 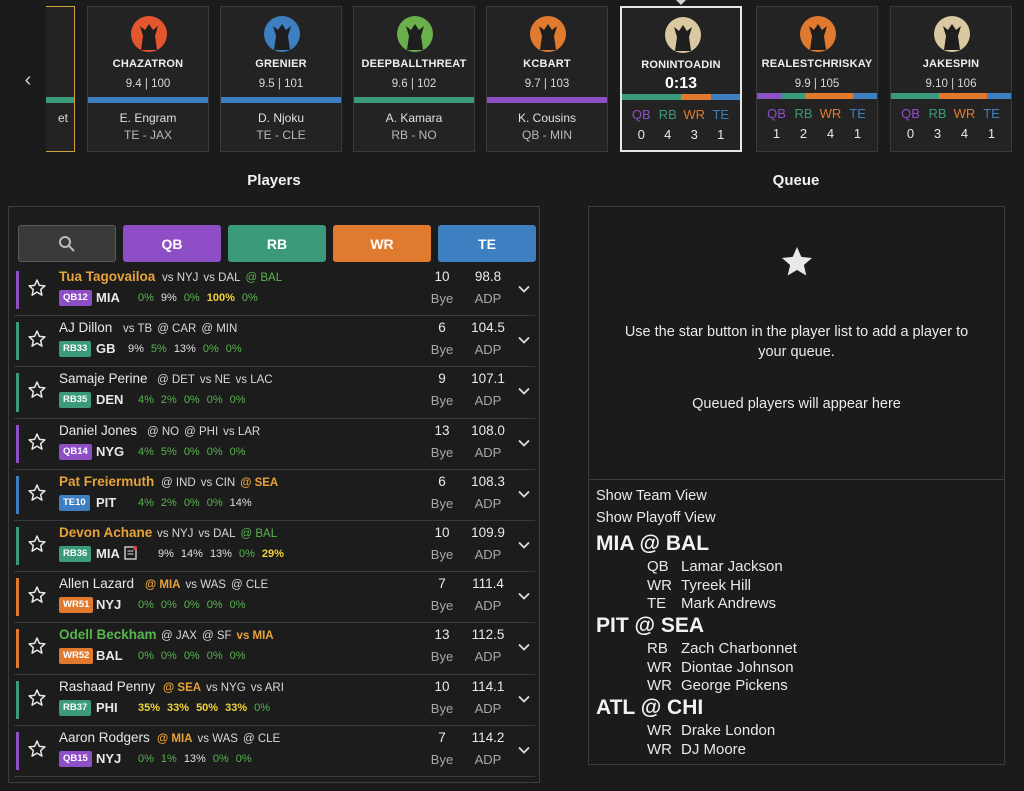 What do you see at coordinates (651, 496) in the screenshot?
I see `show-team-view-link: Show Team View` at bounding box center [651, 496].